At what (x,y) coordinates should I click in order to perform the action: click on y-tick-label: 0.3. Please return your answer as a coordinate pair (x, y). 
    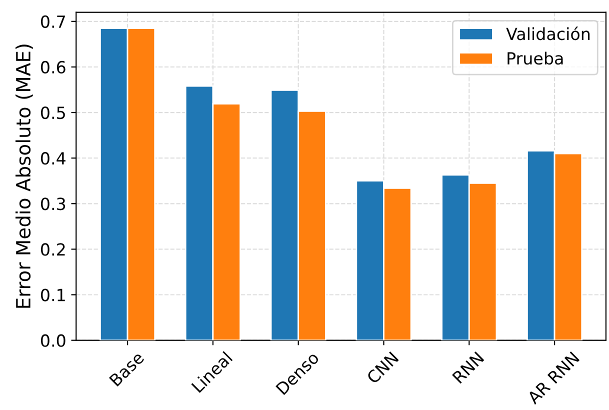
    Looking at the image, I should click on (53, 204).